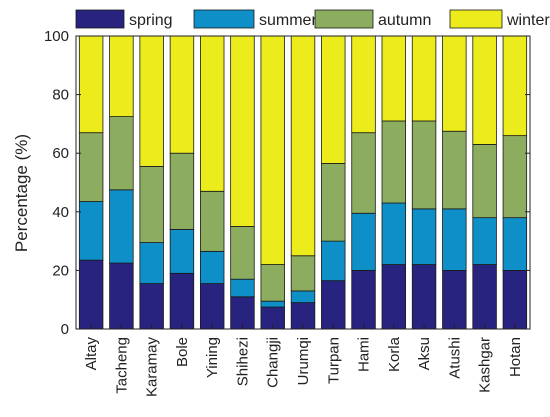 The height and width of the screenshot is (417, 550). Describe the element at coordinates (100, 19) in the screenshot. I see `legend-swatch-spring` at that location.